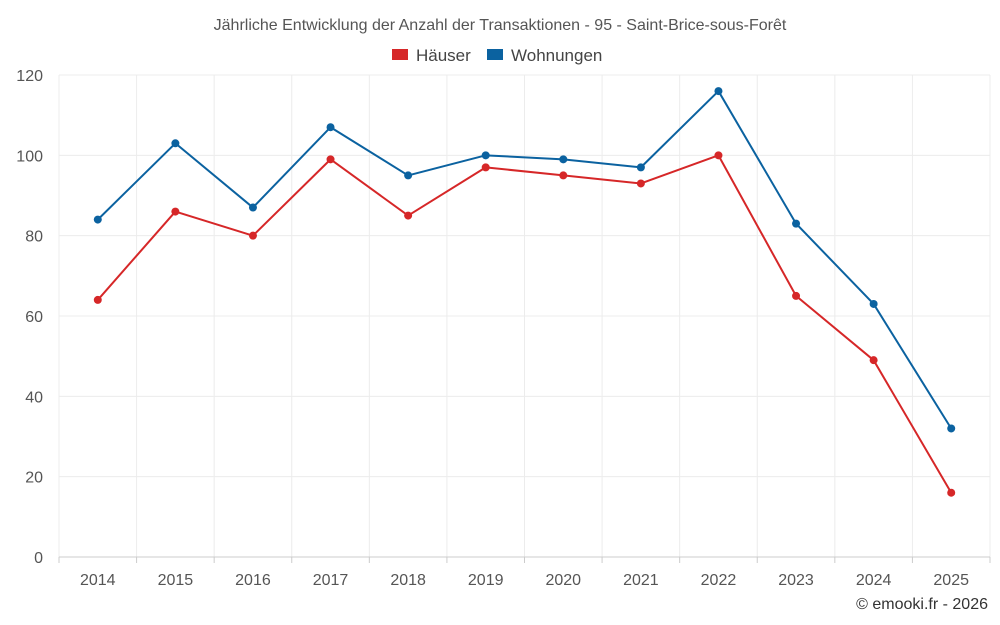 The image size is (1000, 625). What do you see at coordinates (29, 76) in the screenshot?
I see `y-tick-label: 120` at bounding box center [29, 76].